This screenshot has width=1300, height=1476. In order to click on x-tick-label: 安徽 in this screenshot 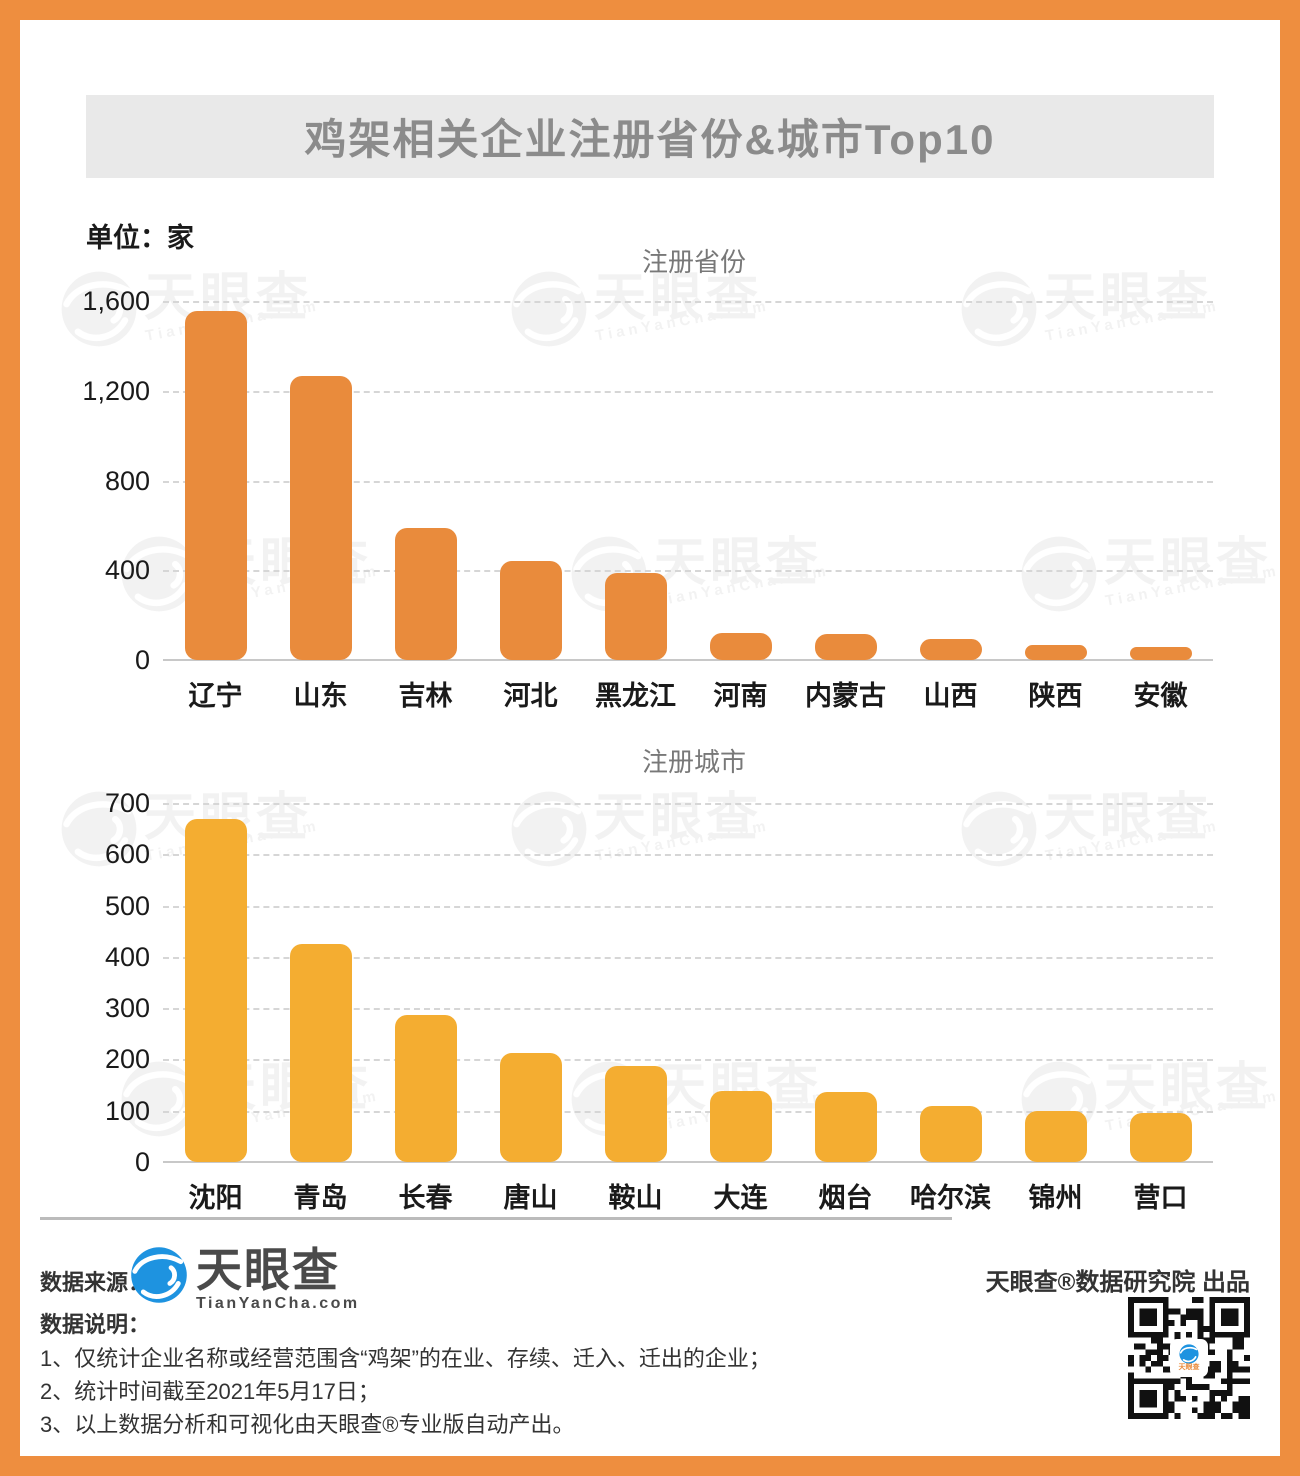, I will do `click(1160, 696)`.